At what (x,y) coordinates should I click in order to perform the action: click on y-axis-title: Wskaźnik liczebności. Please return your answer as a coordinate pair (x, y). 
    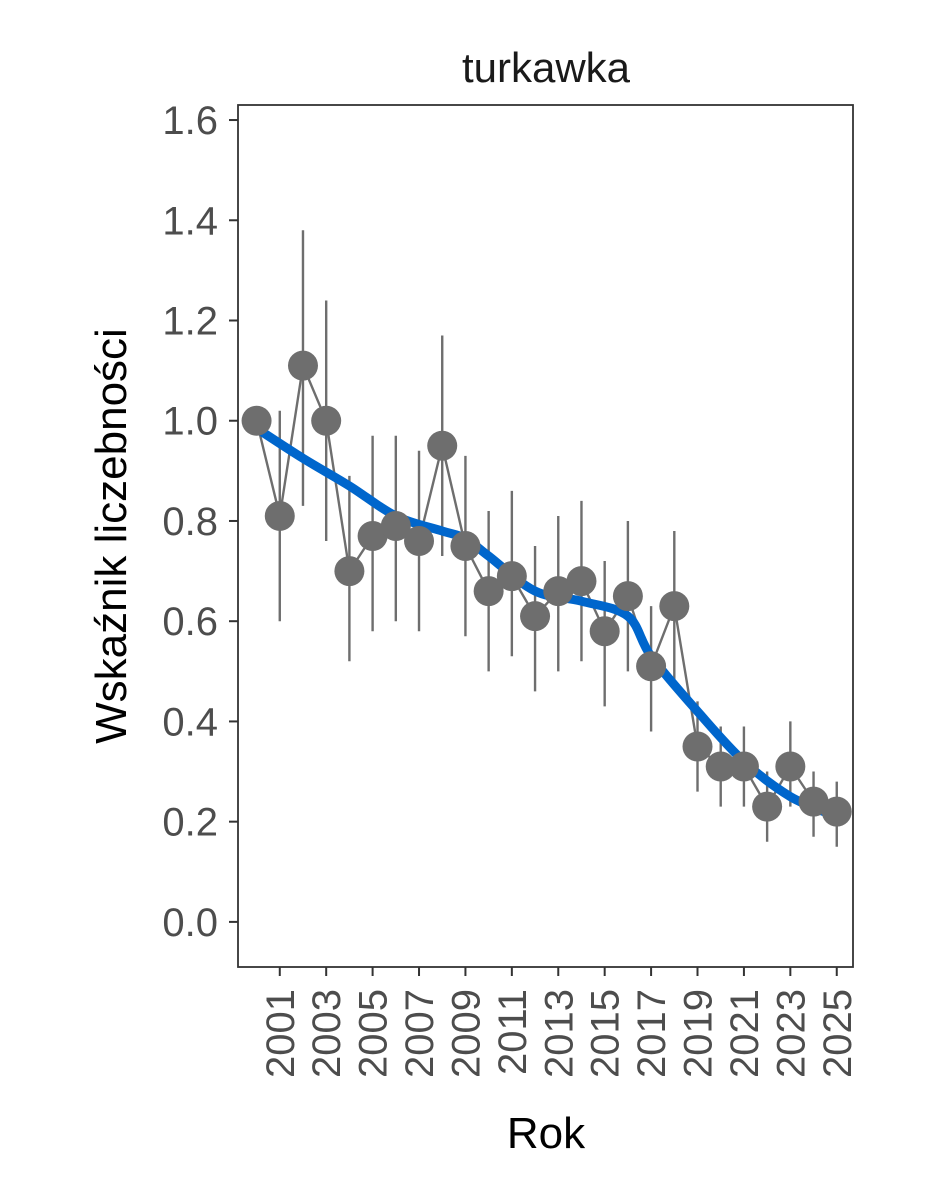
    Looking at the image, I should click on (111, 536).